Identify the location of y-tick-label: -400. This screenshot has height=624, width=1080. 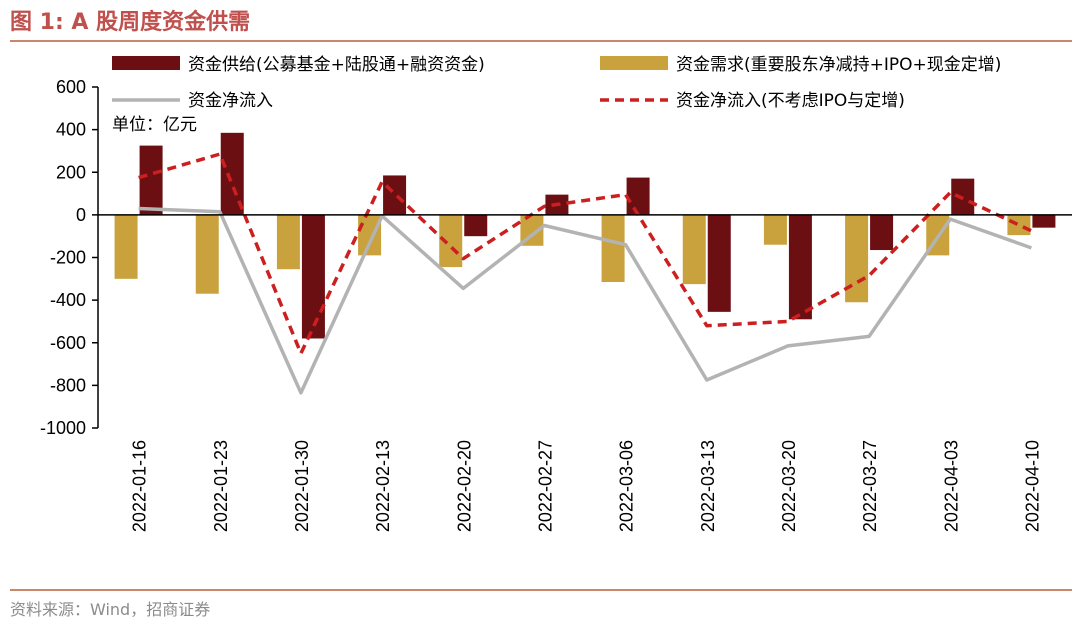
(68, 300).